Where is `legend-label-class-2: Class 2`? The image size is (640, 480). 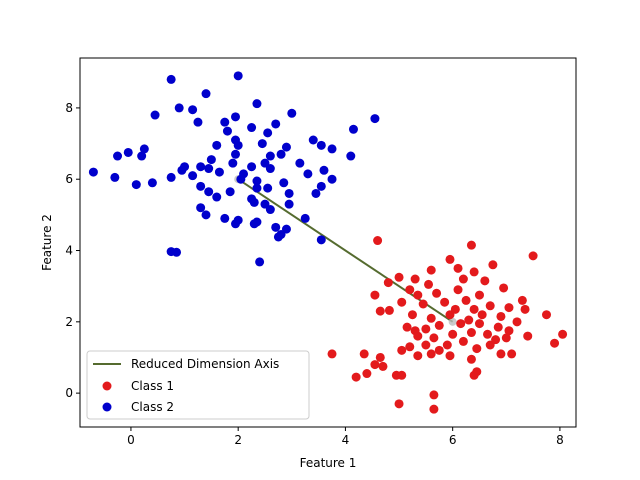
legend-label-class-2: Class 2 is located at coordinates (152, 407).